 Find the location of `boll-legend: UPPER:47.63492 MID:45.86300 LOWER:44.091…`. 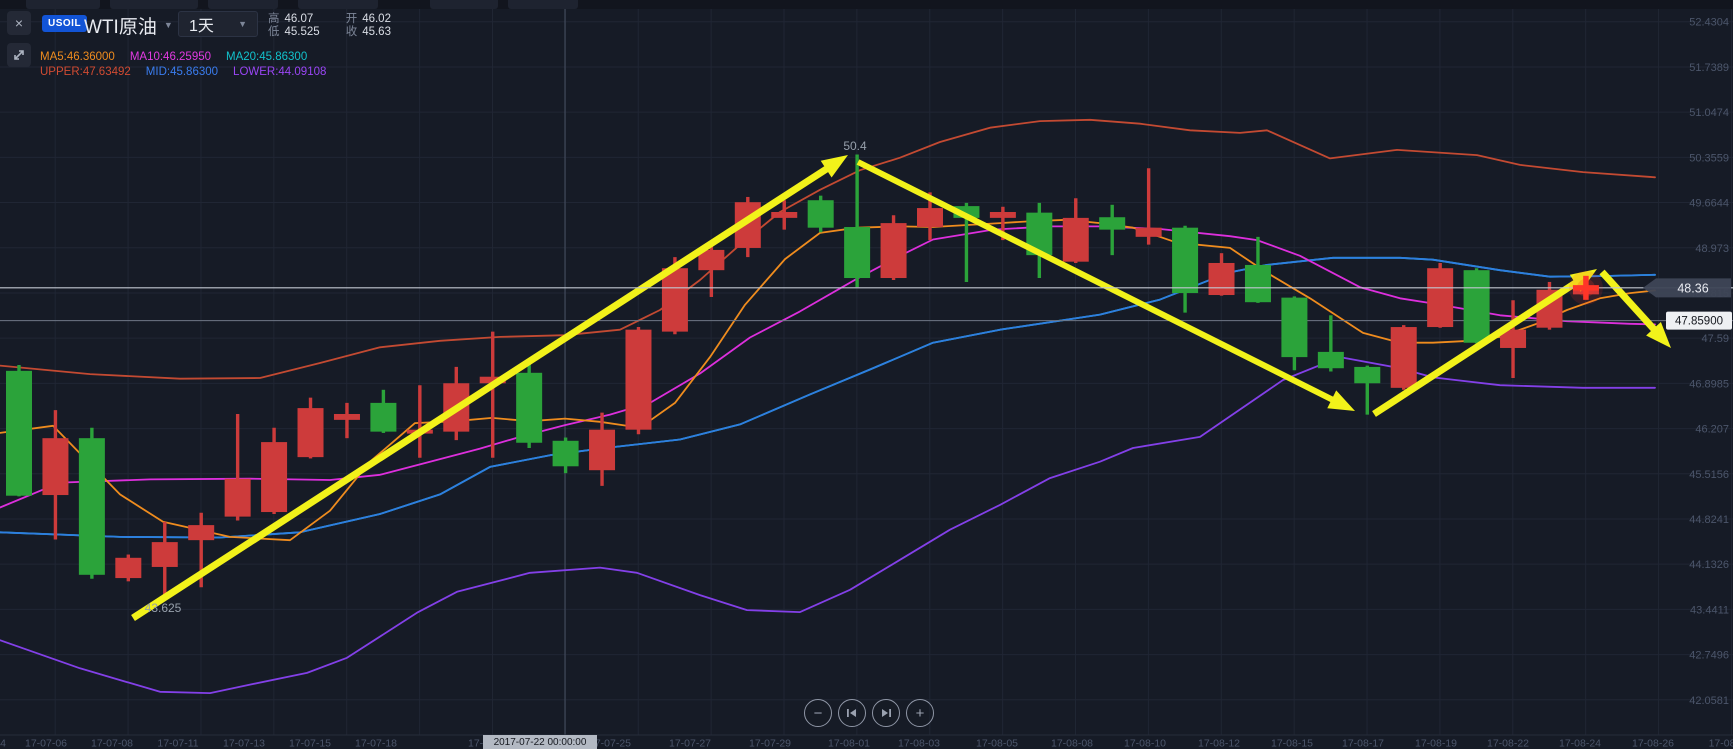

boll-legend: UPPER:47.63492 MID:45.86300 LOWER:44.091… is located at coordinates (183, 72).